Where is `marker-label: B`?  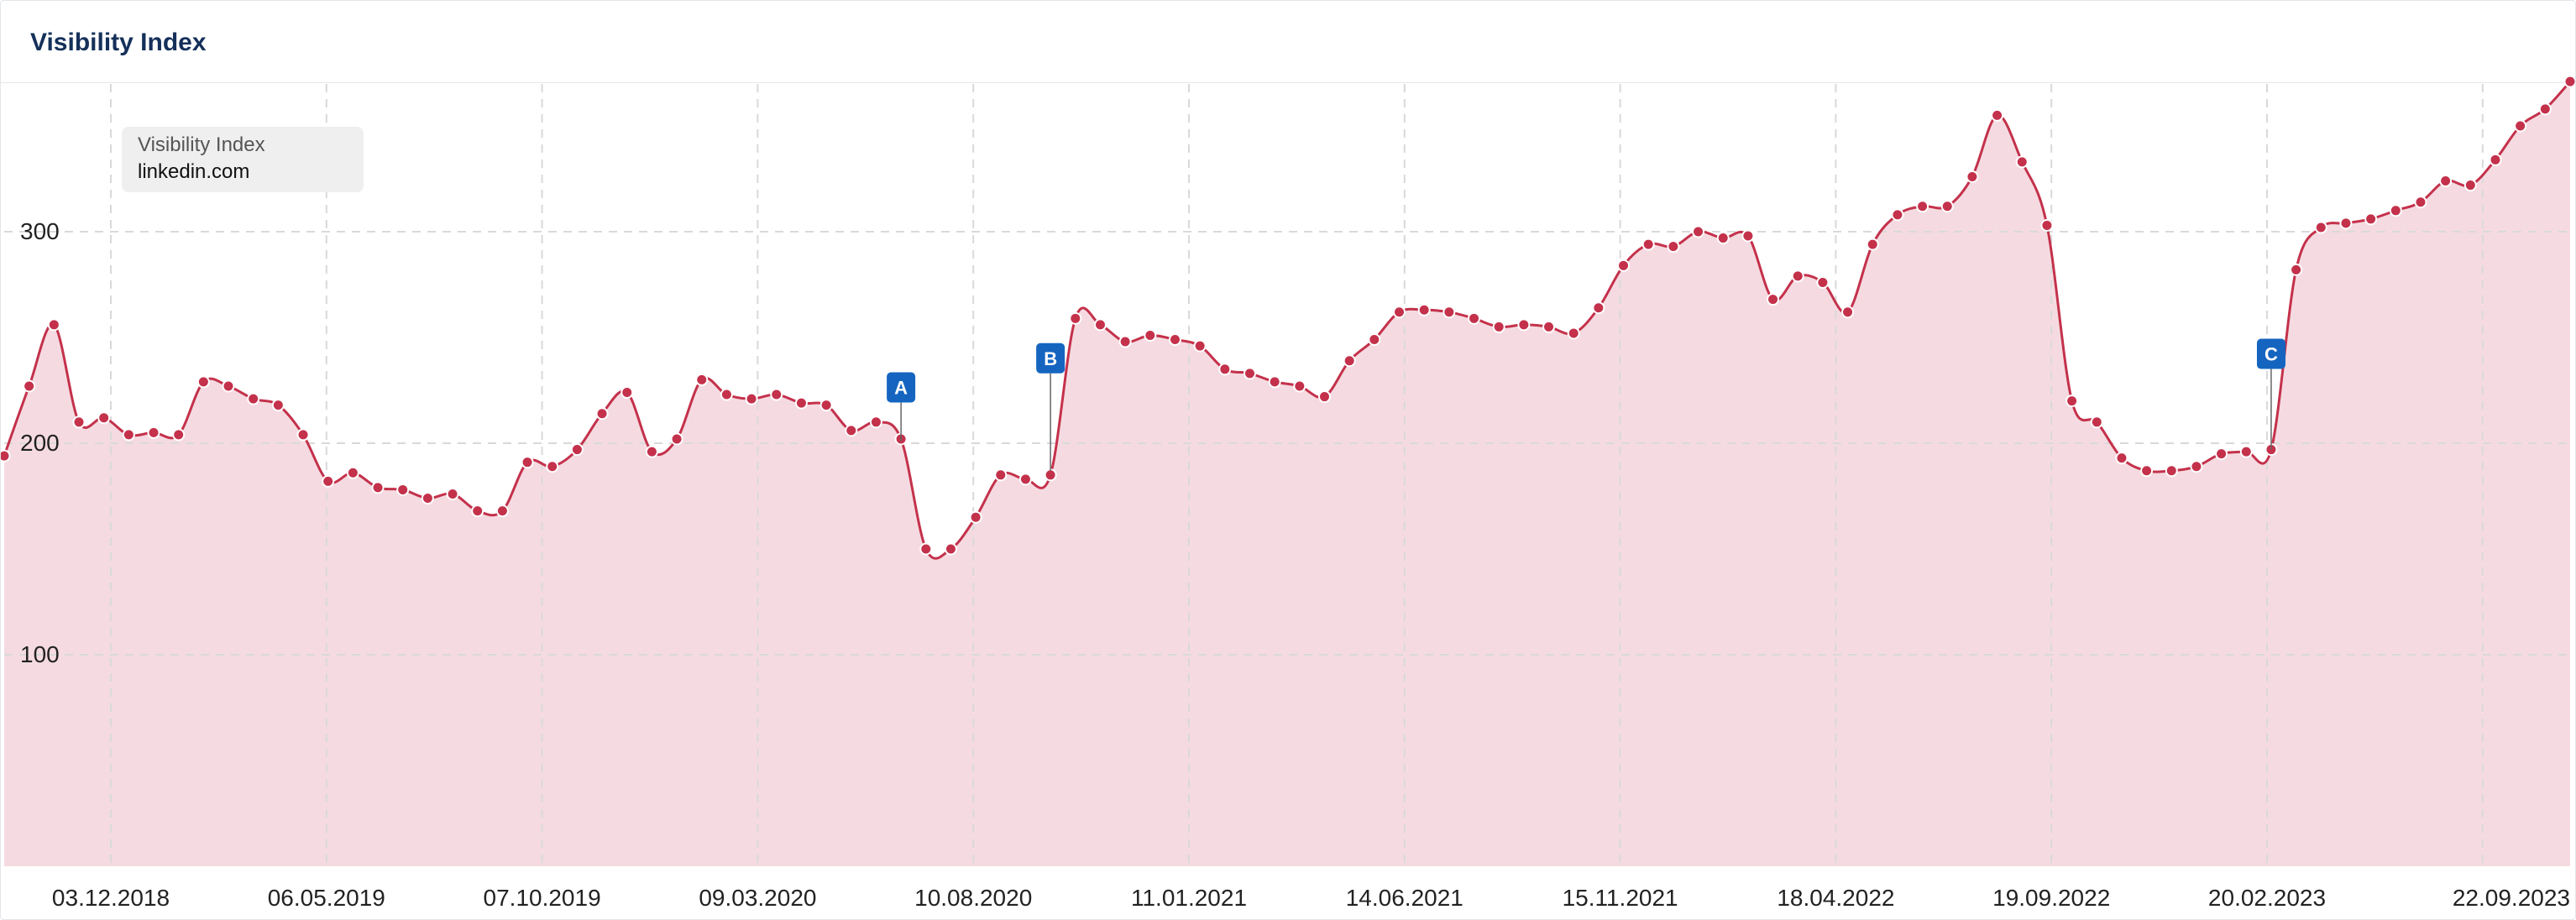 marker-label: B is located at coordinates (1050, 358).